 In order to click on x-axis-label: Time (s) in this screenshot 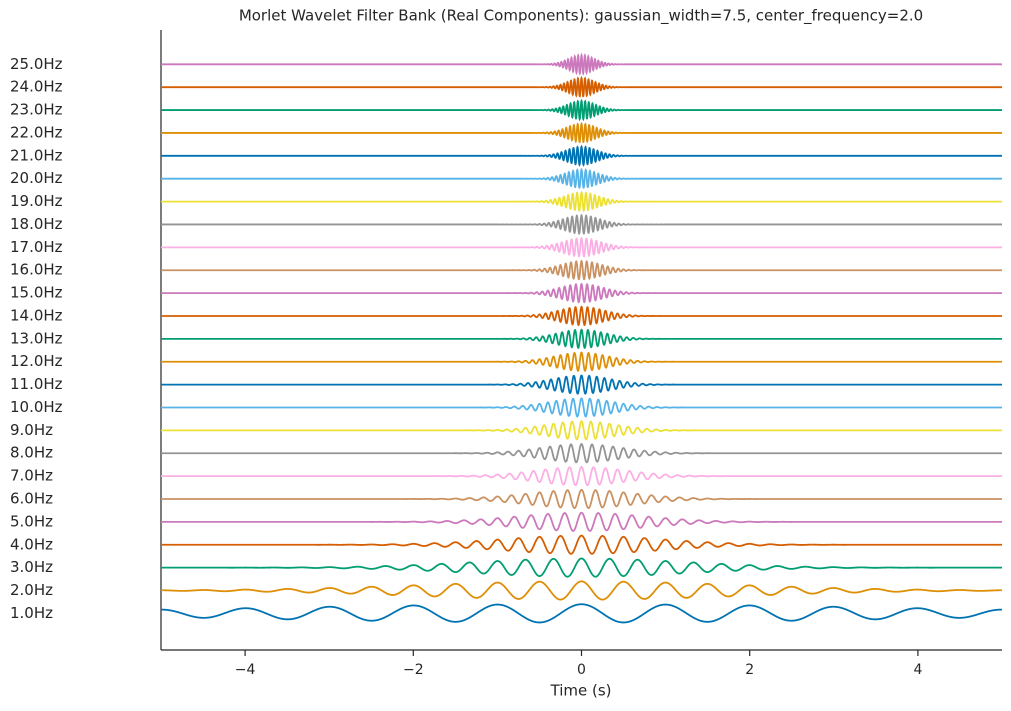, I will do `click(581, 691)`.